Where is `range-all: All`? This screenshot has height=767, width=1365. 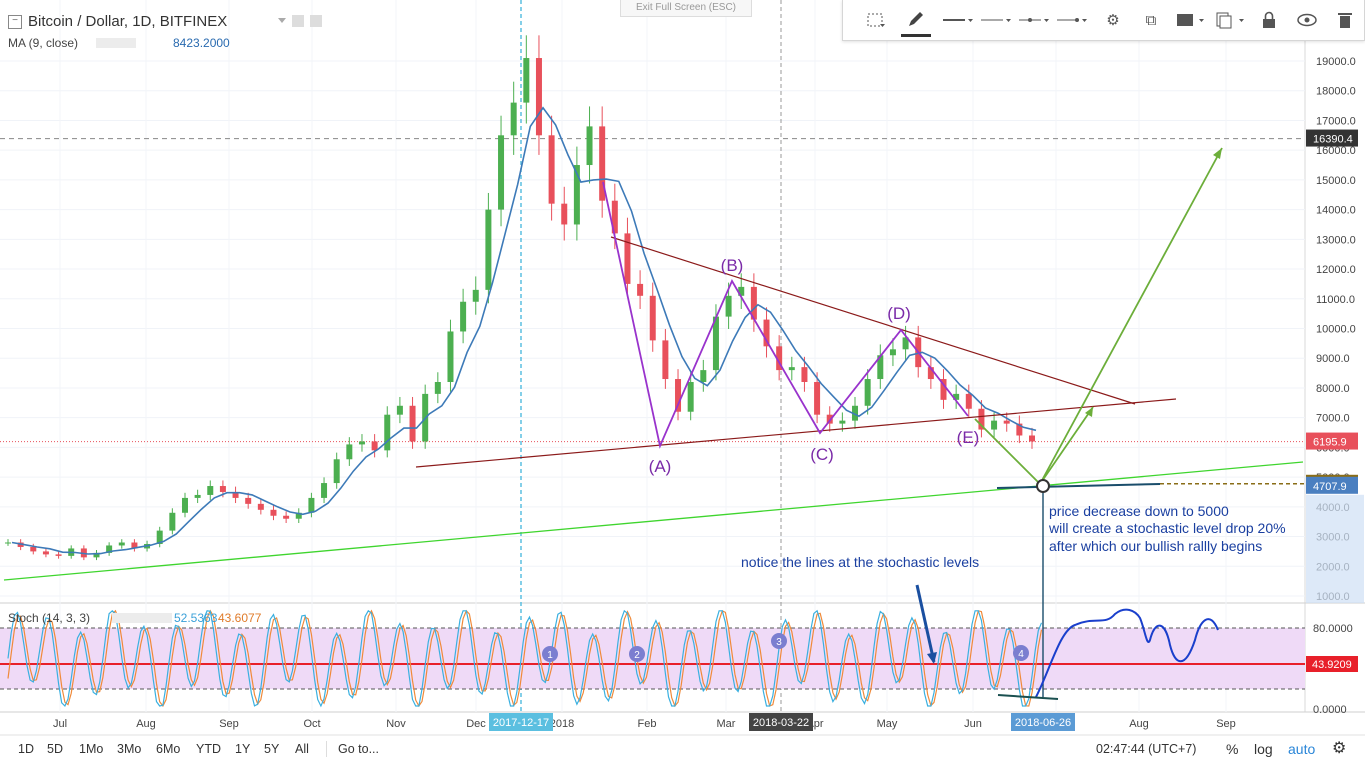
range-all: All is located at coordinates (302, 749).